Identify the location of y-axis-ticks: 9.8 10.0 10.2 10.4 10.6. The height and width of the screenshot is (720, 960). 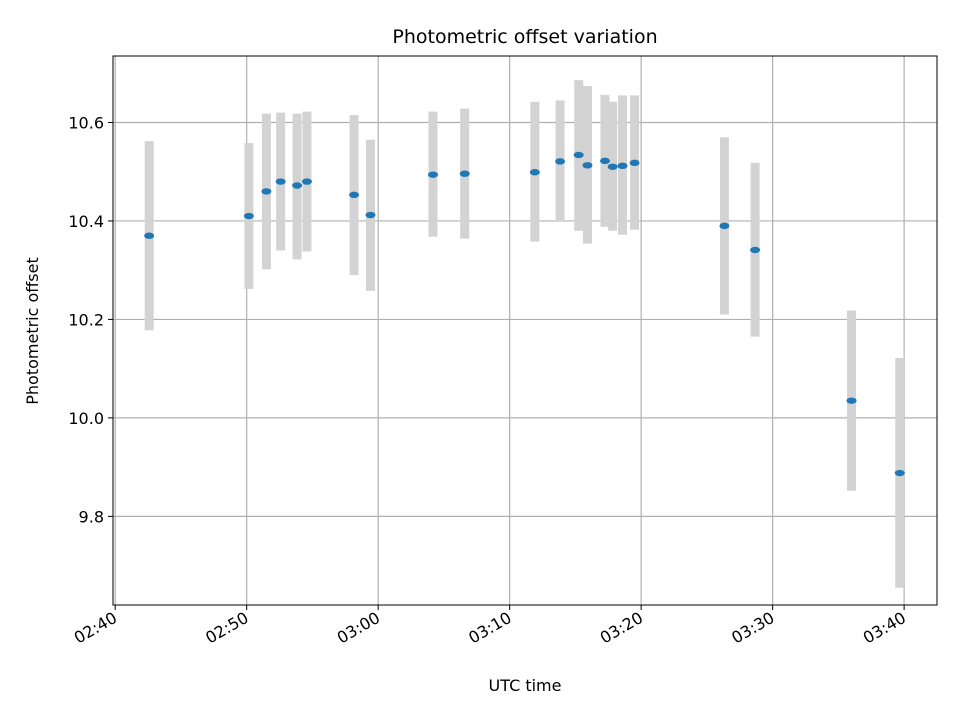
(90, 319).